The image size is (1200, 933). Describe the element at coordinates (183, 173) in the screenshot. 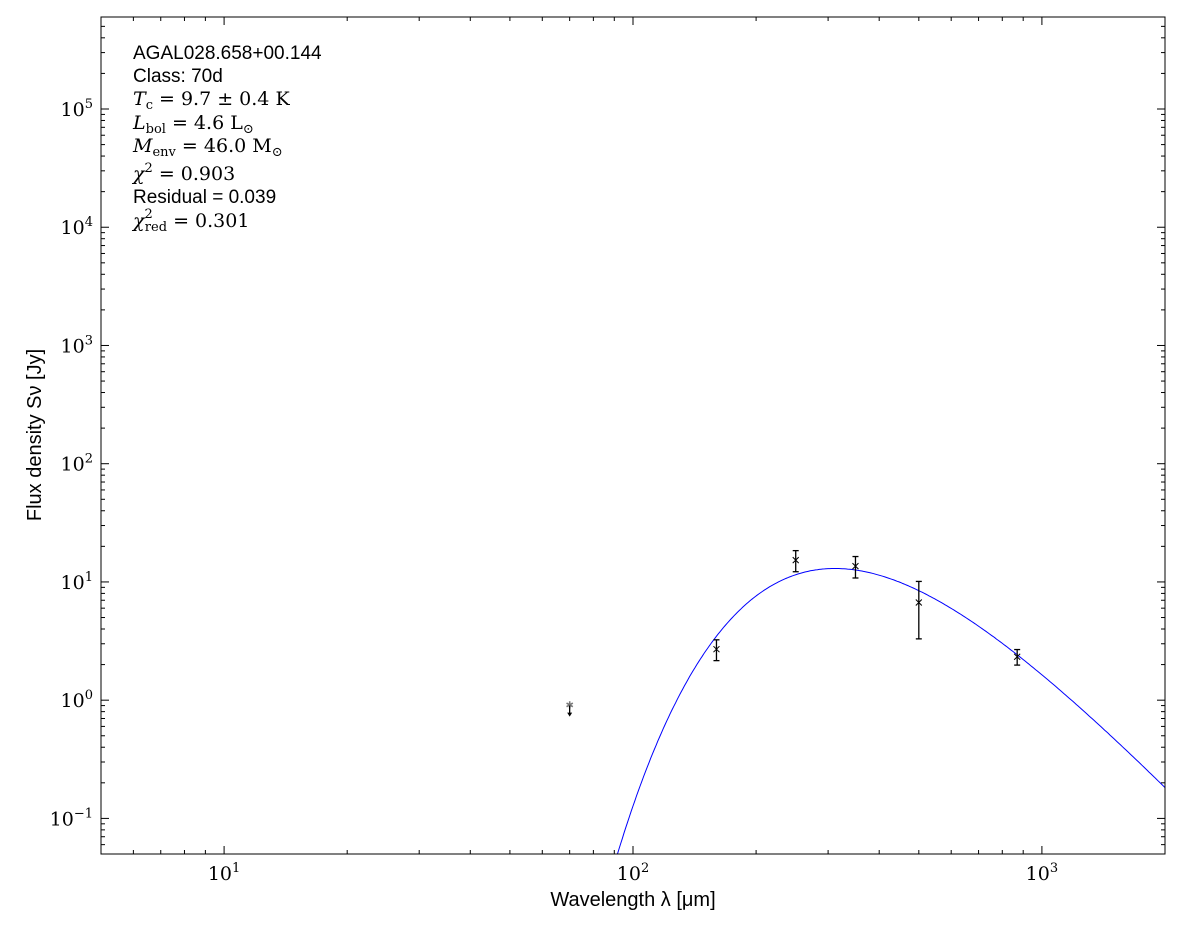

I see `chi2-value: χ2 = 0.903` at that location.